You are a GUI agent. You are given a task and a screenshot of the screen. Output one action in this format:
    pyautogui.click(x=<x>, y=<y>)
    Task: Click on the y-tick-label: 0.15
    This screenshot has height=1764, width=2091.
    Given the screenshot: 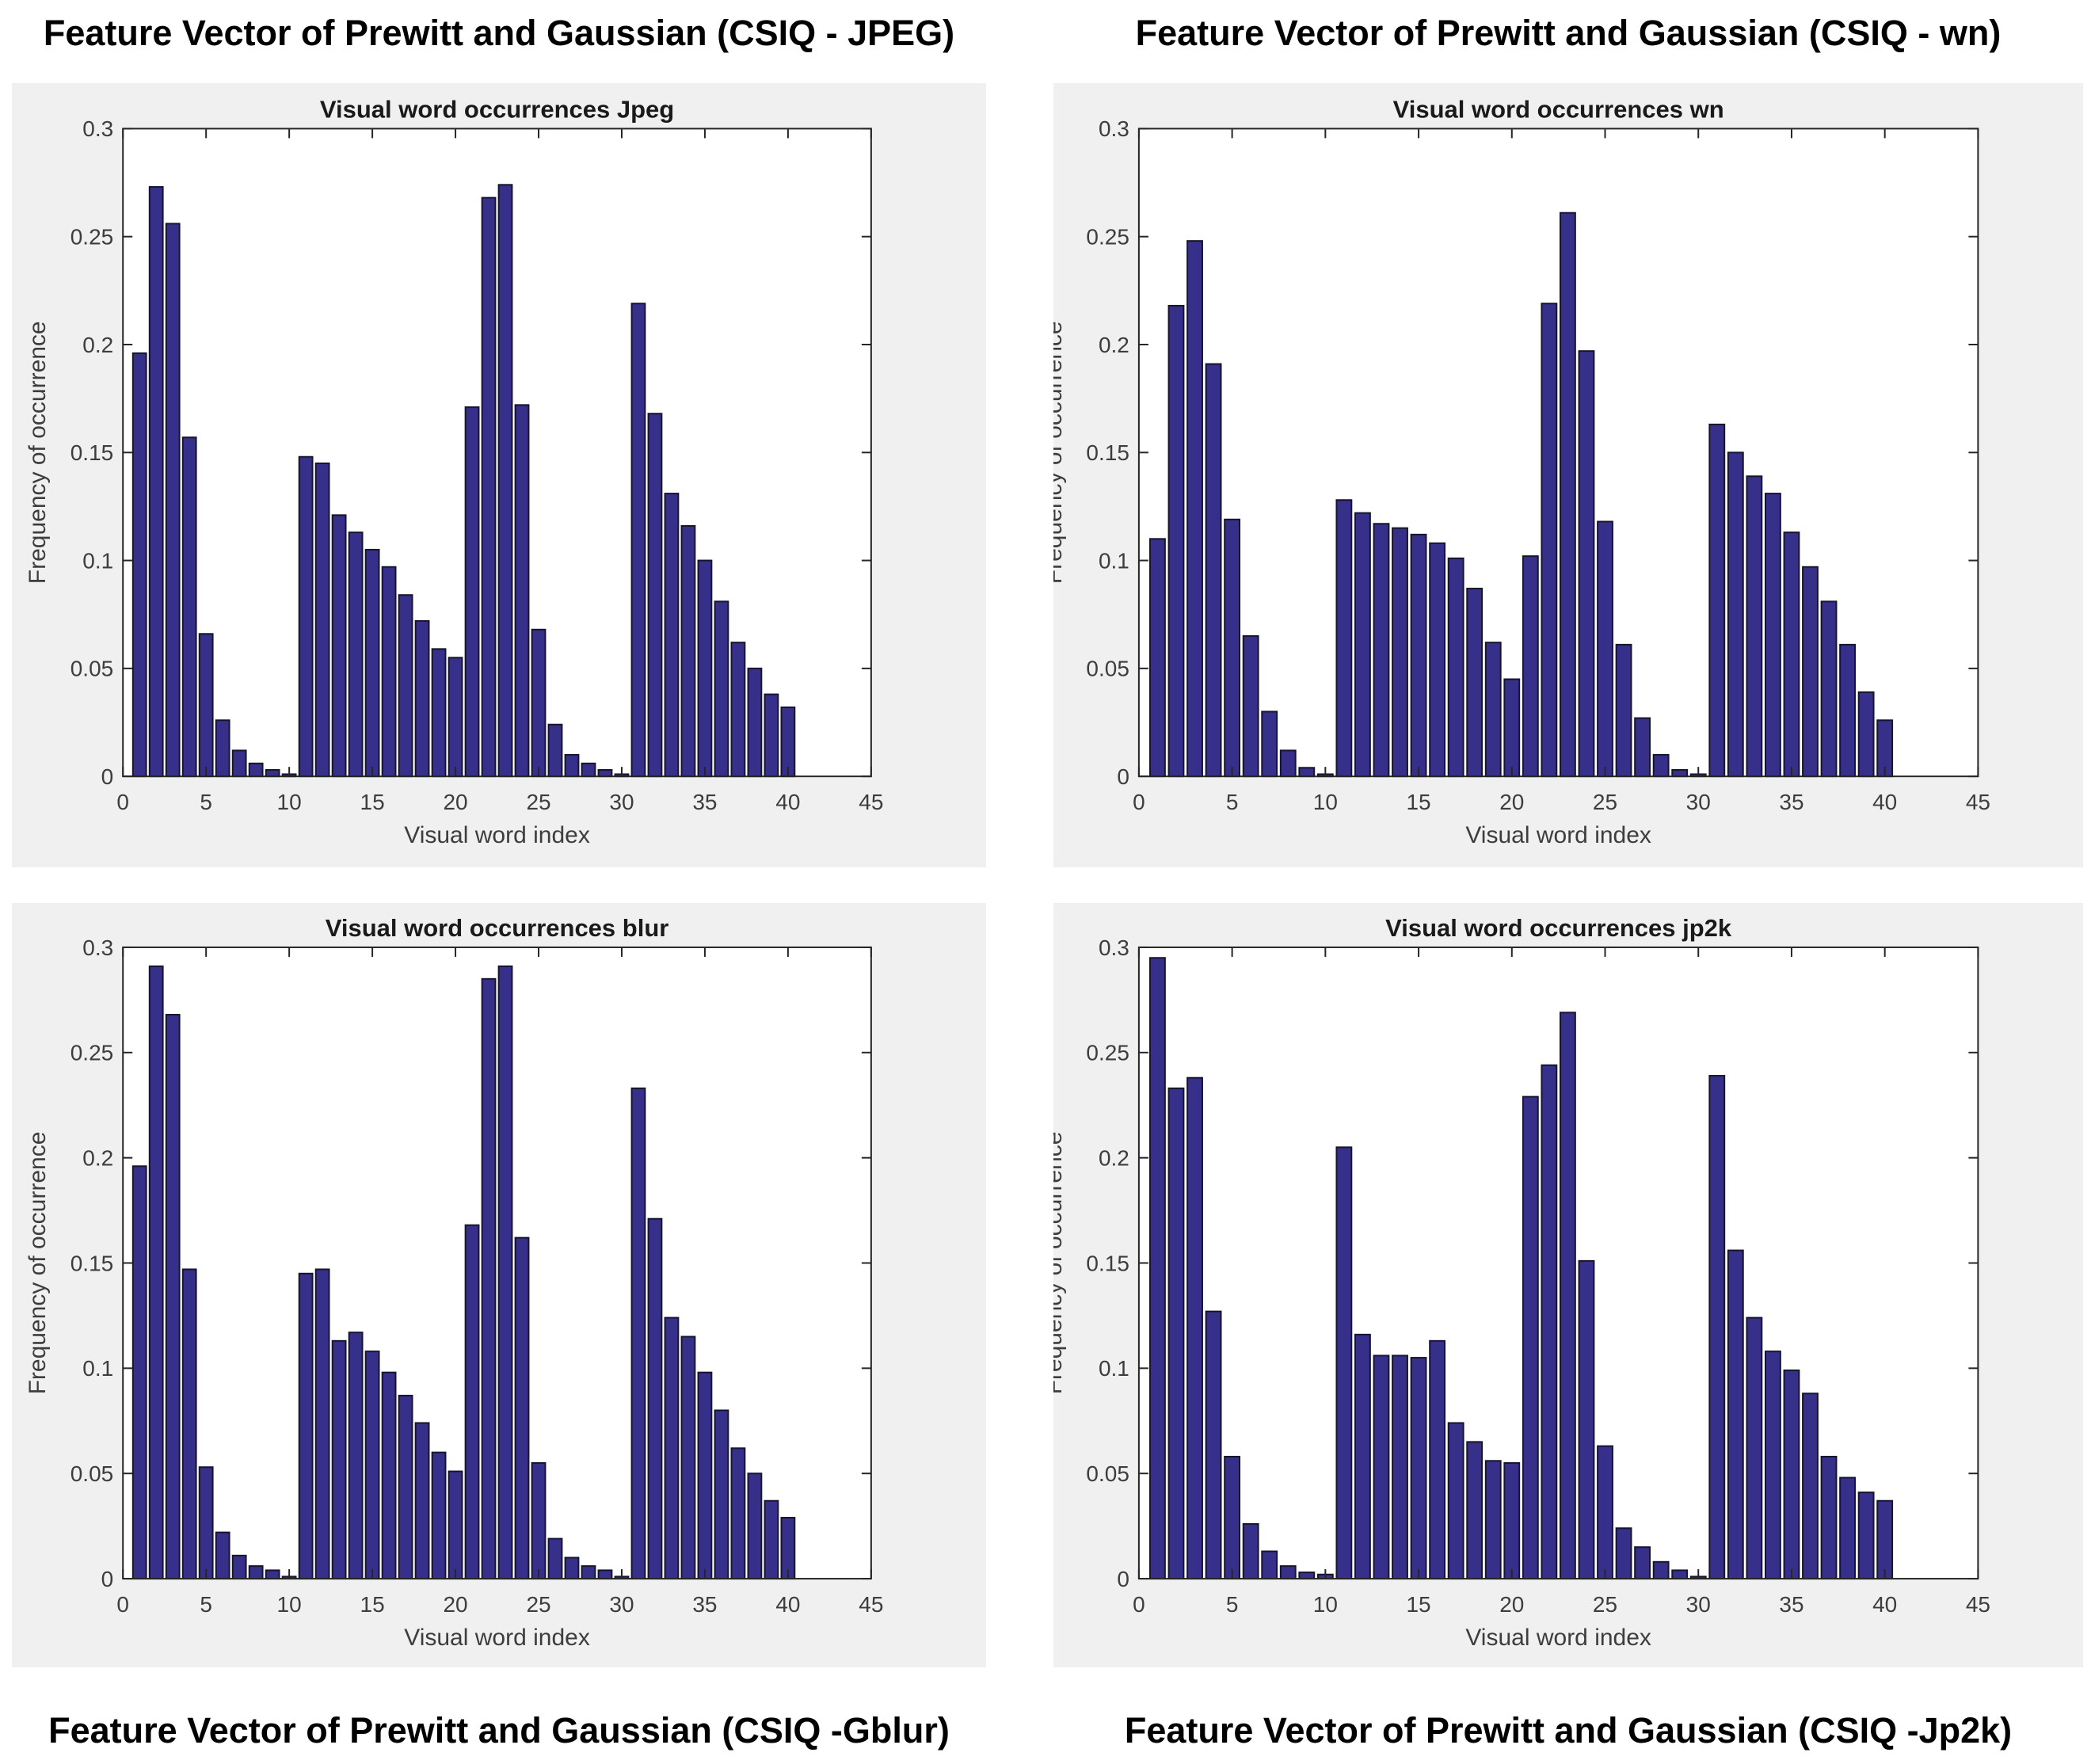 What is the action you would take?
    pyautogui.click(x=1107, y=453)
    